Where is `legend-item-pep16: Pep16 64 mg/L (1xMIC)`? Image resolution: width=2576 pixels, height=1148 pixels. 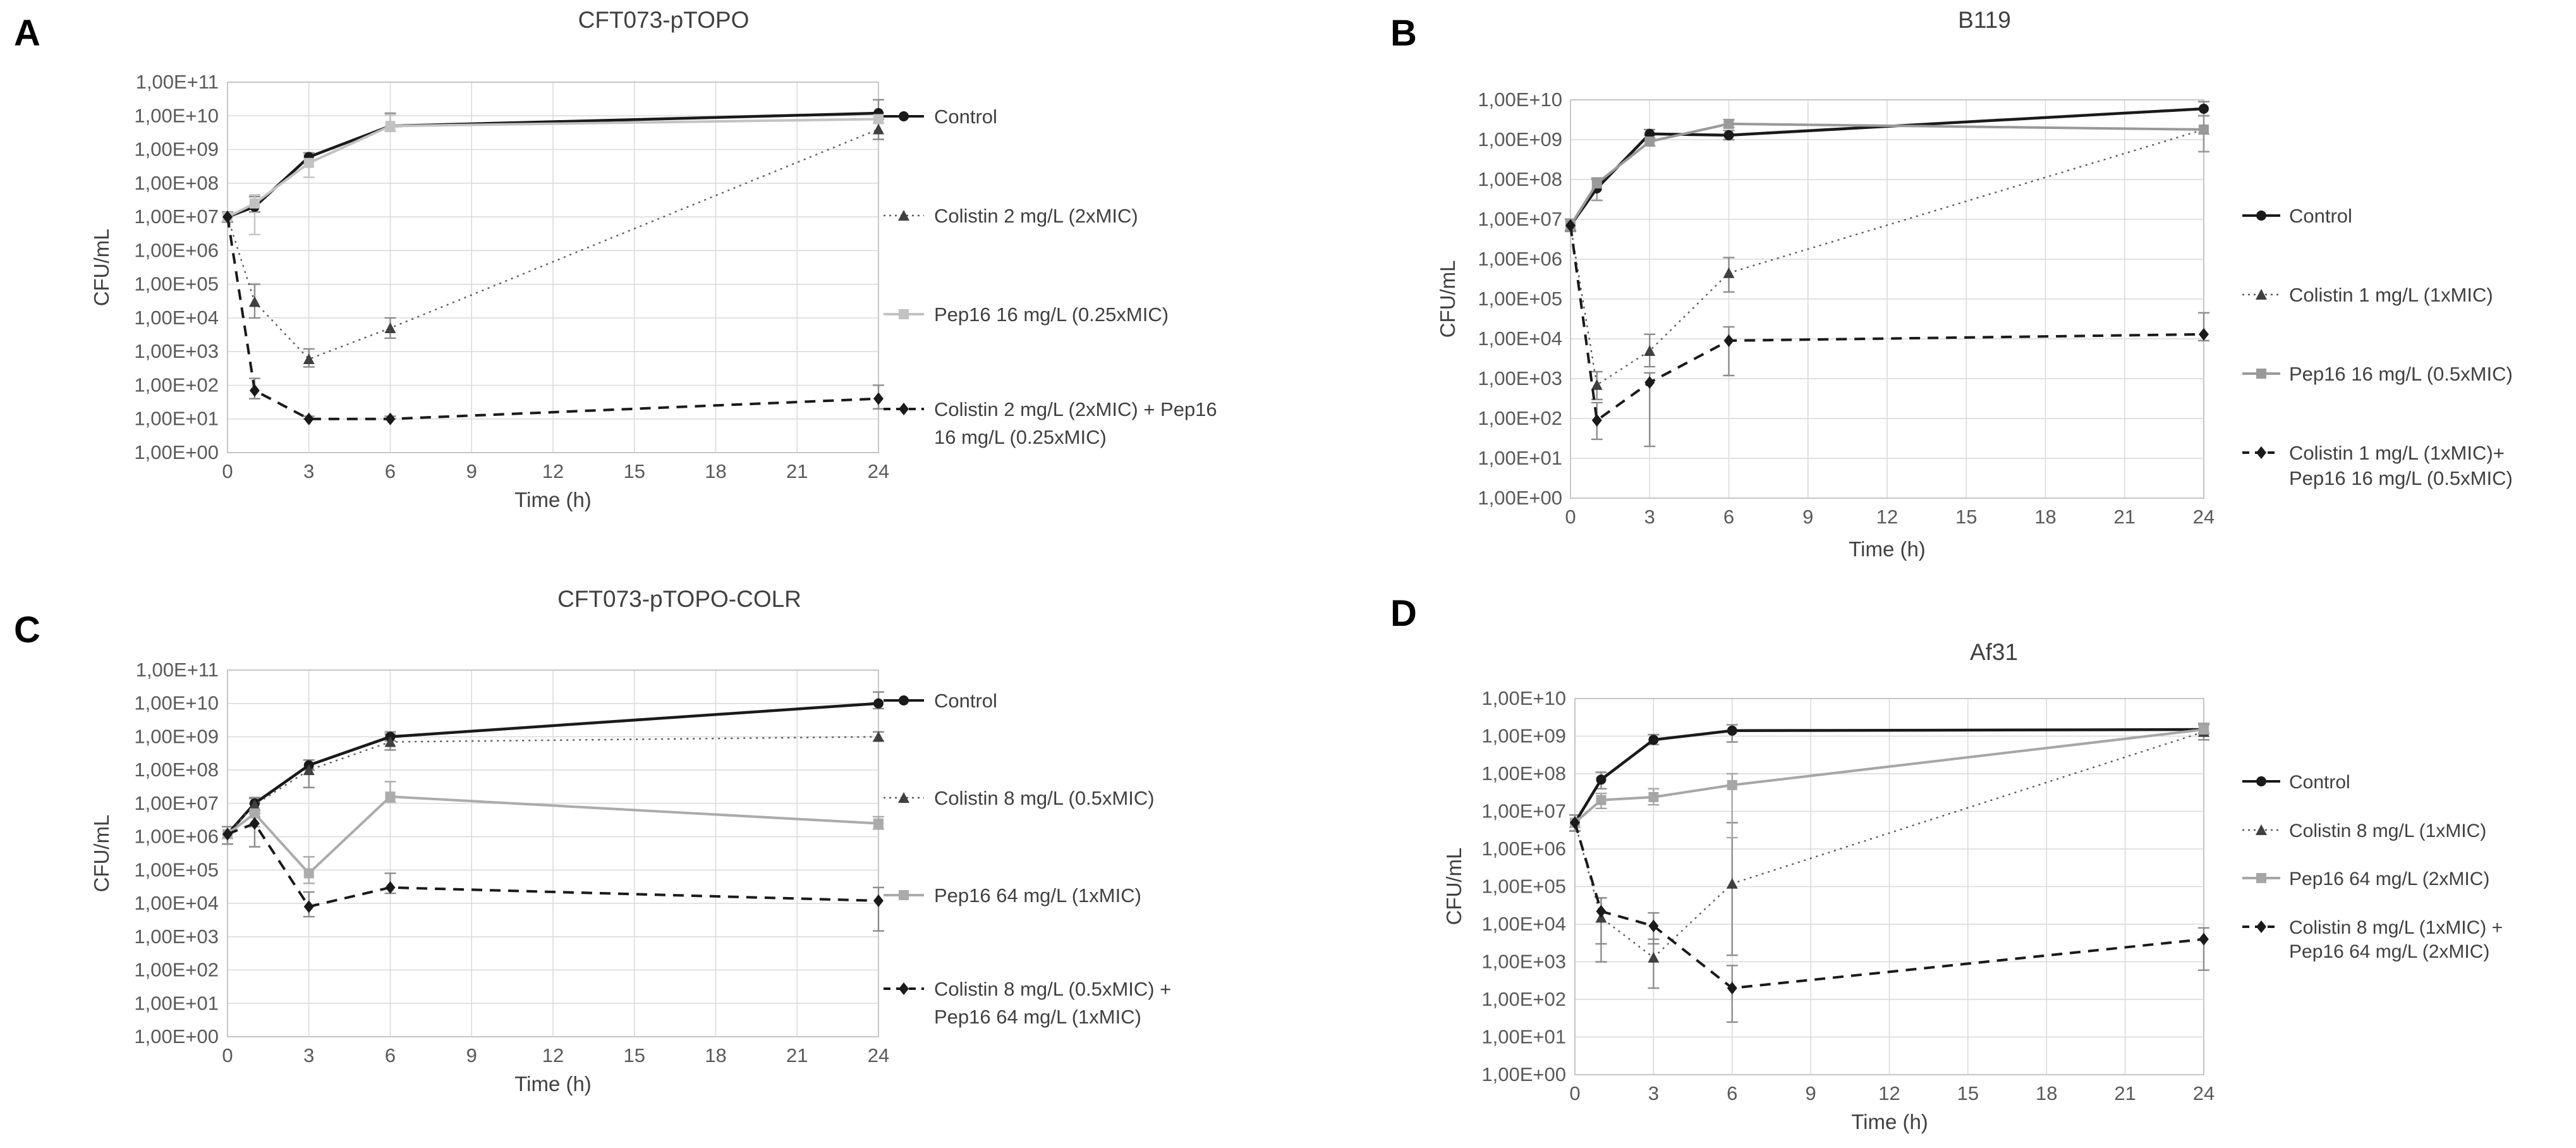 legend-item-pep16: Pep16 64 mg/L (1xMIC) is located at coordinates (1012, 895).